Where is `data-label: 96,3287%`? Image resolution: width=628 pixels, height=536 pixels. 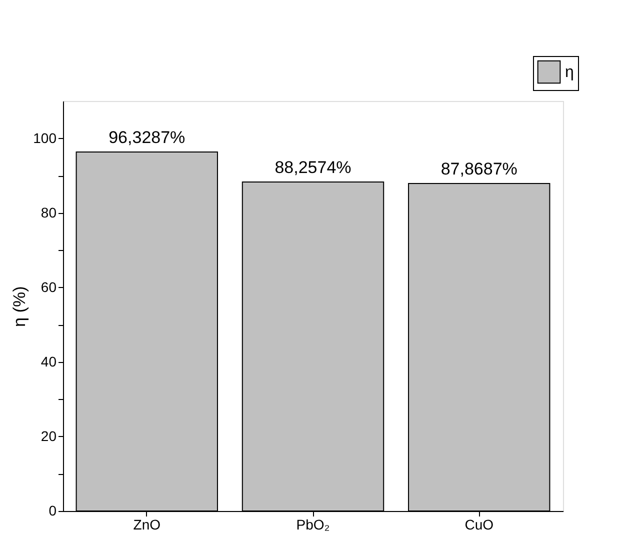
data-label: 96,3287% is located at coordinates (147, 137).